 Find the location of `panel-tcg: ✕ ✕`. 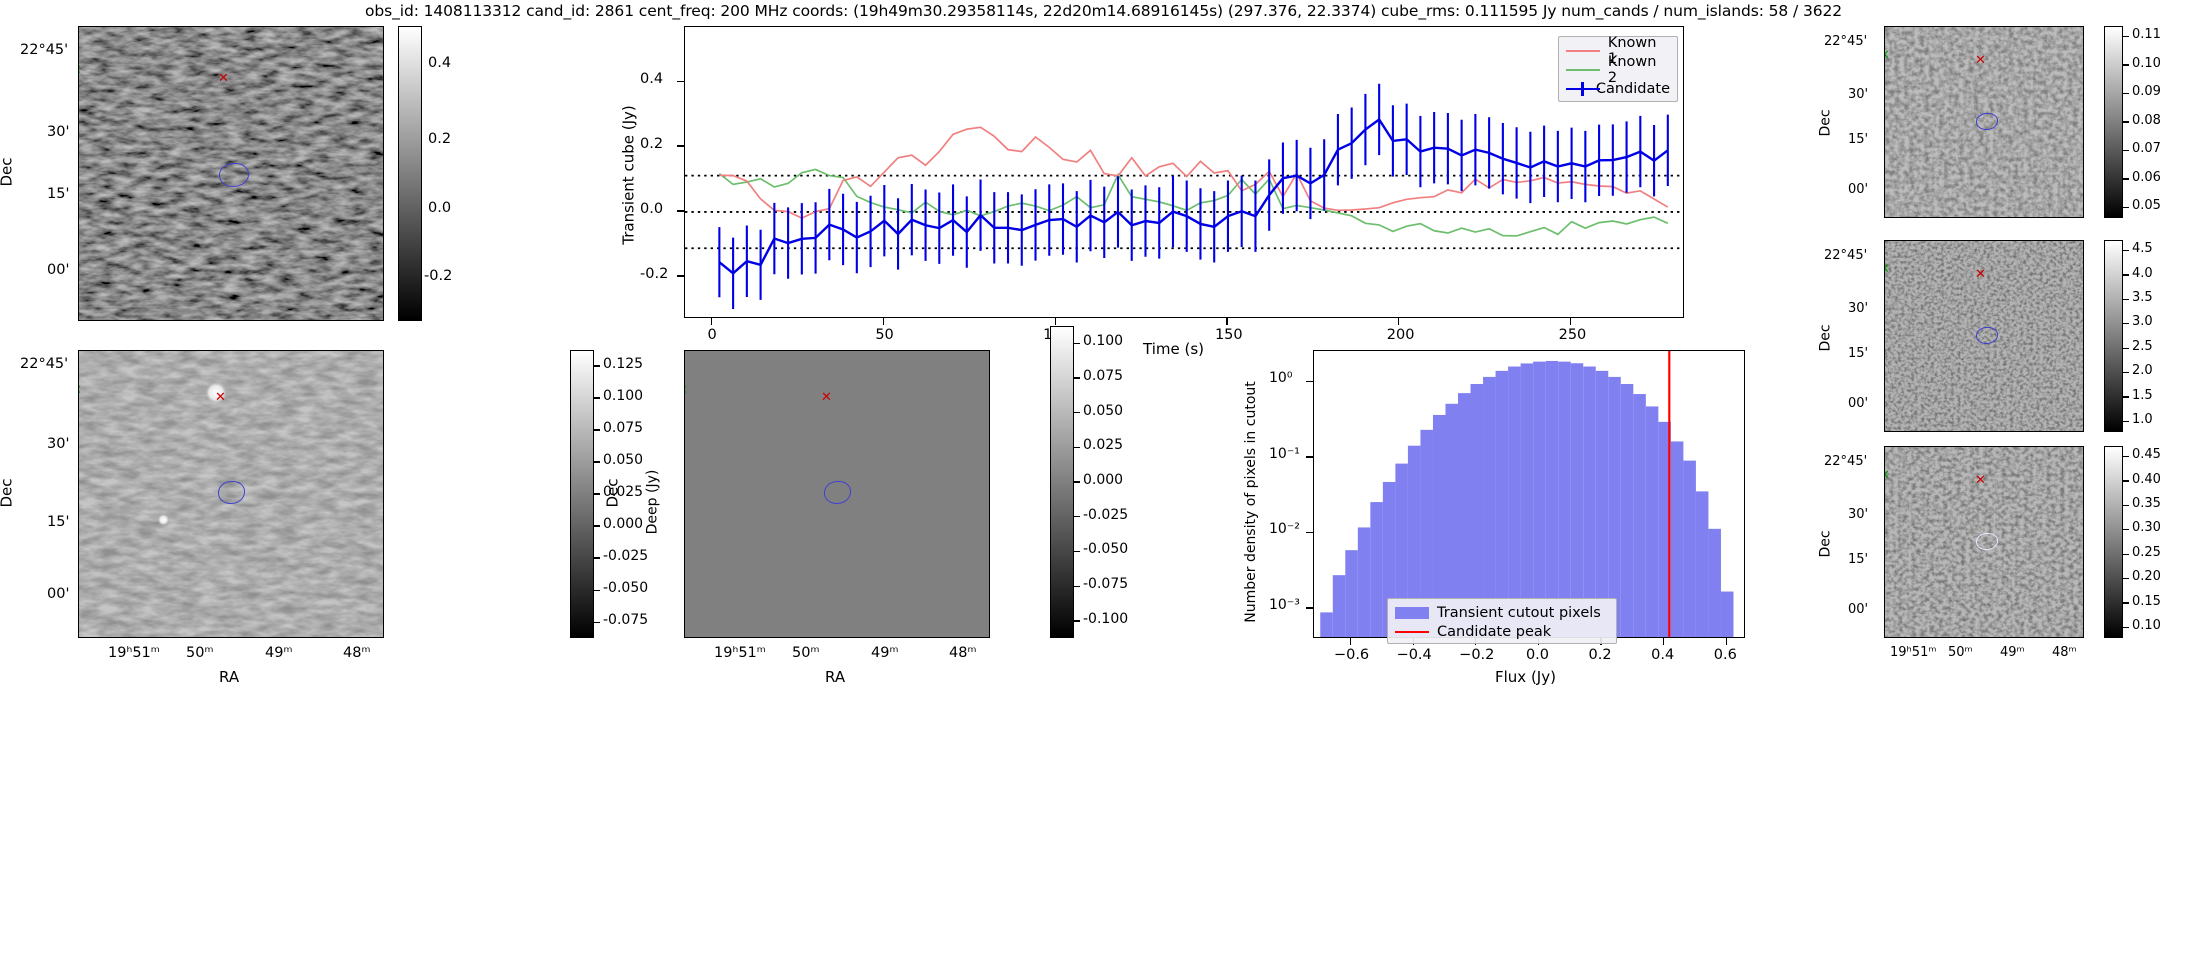

panel-tcg: ✕ ✕ is located at coordinates (1984, 542).